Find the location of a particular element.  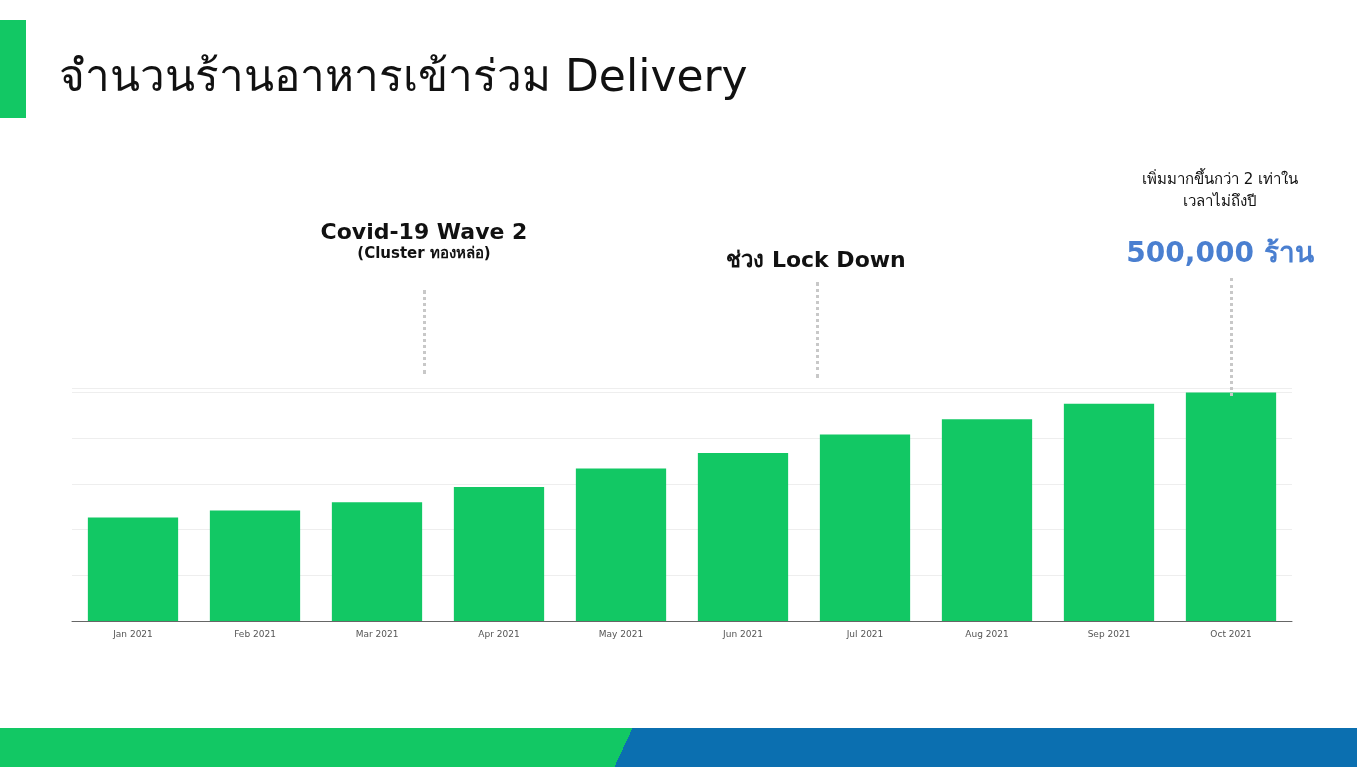

x-tick-label: May 2021 is located at coordinates (621, 633).